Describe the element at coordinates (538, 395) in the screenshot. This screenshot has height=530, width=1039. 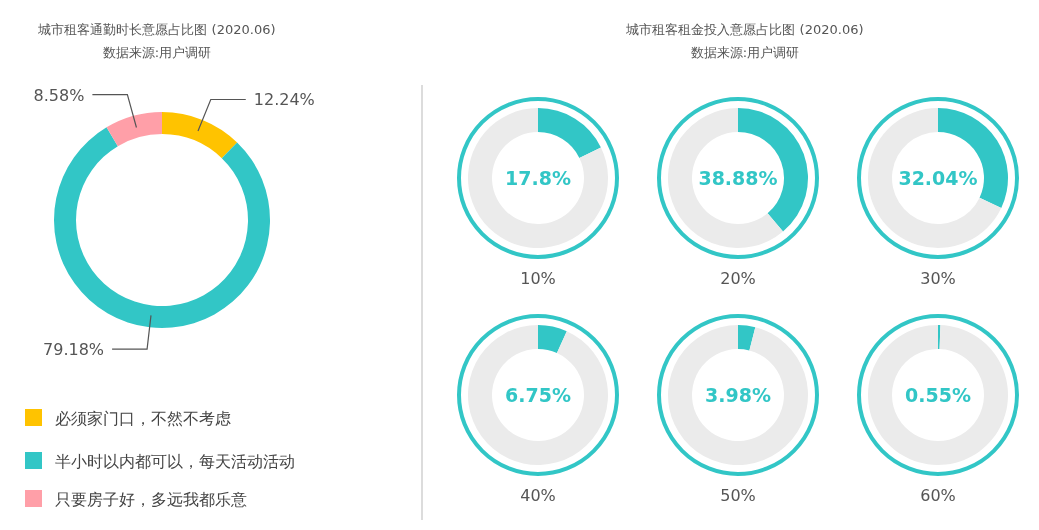
I see `text: 6.75%` at that location.